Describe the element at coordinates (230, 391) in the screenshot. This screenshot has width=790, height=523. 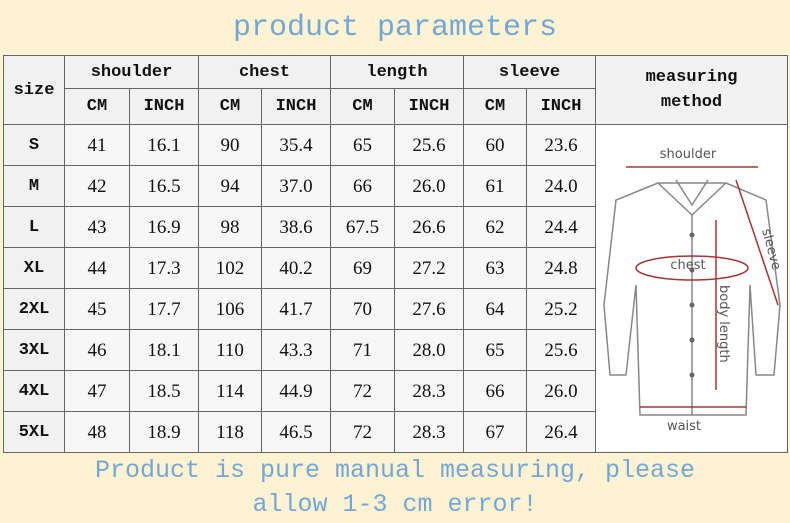
I see `value-cell: 114` at that location.